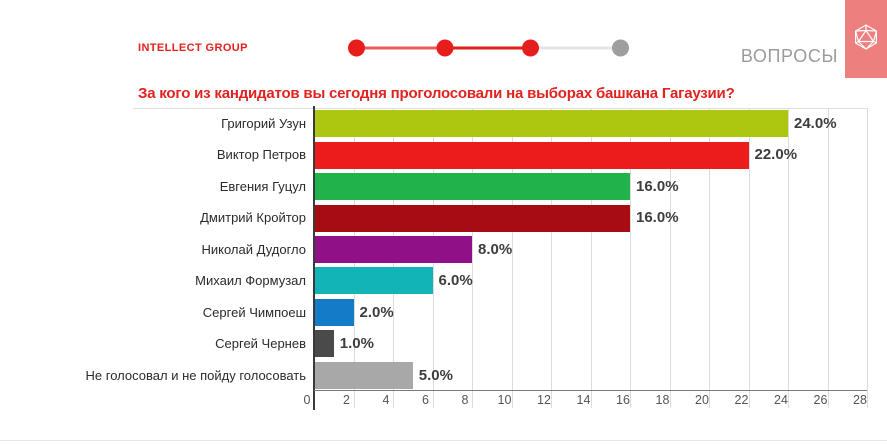  What do you see at coordinates (702, 400) in the screenshot?
I see `x-tick-label: 20` at bounding box center [702, 400].